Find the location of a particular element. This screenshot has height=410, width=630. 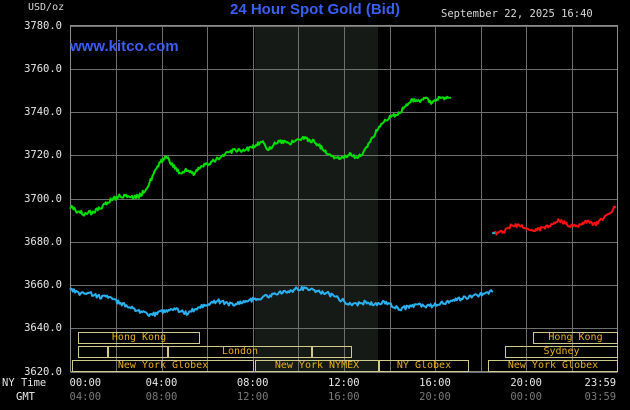

x-tick-ny: 00:00 is located at coordinates (85, 383).